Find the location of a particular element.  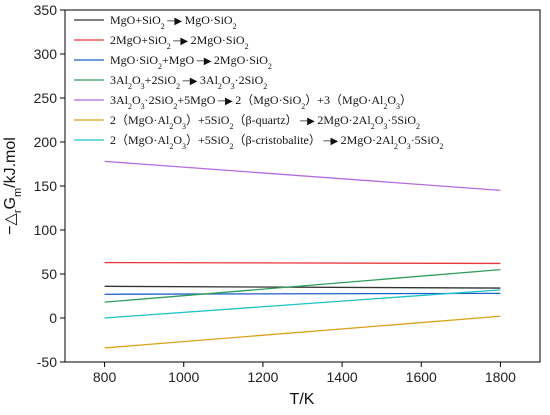

legend-label: 2MgO+SiO2 ─▶ 2MgO·SiO2 is located at coordinates (179, 42).